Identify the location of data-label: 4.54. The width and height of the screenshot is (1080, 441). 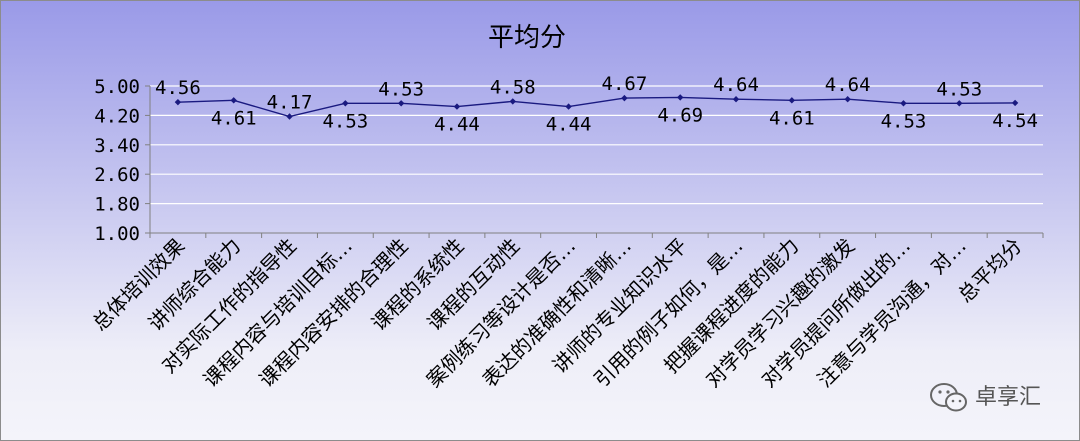
(1015, 121).